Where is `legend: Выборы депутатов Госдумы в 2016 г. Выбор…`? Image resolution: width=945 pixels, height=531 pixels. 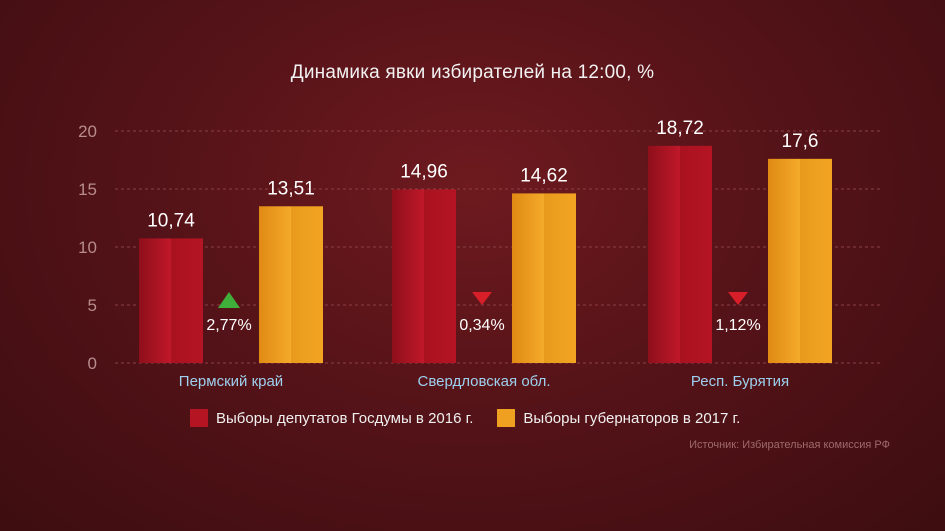
legend: Выборы депутатов Госдумы в 2016 г. Выбор… is located at coordinates (477, 418).